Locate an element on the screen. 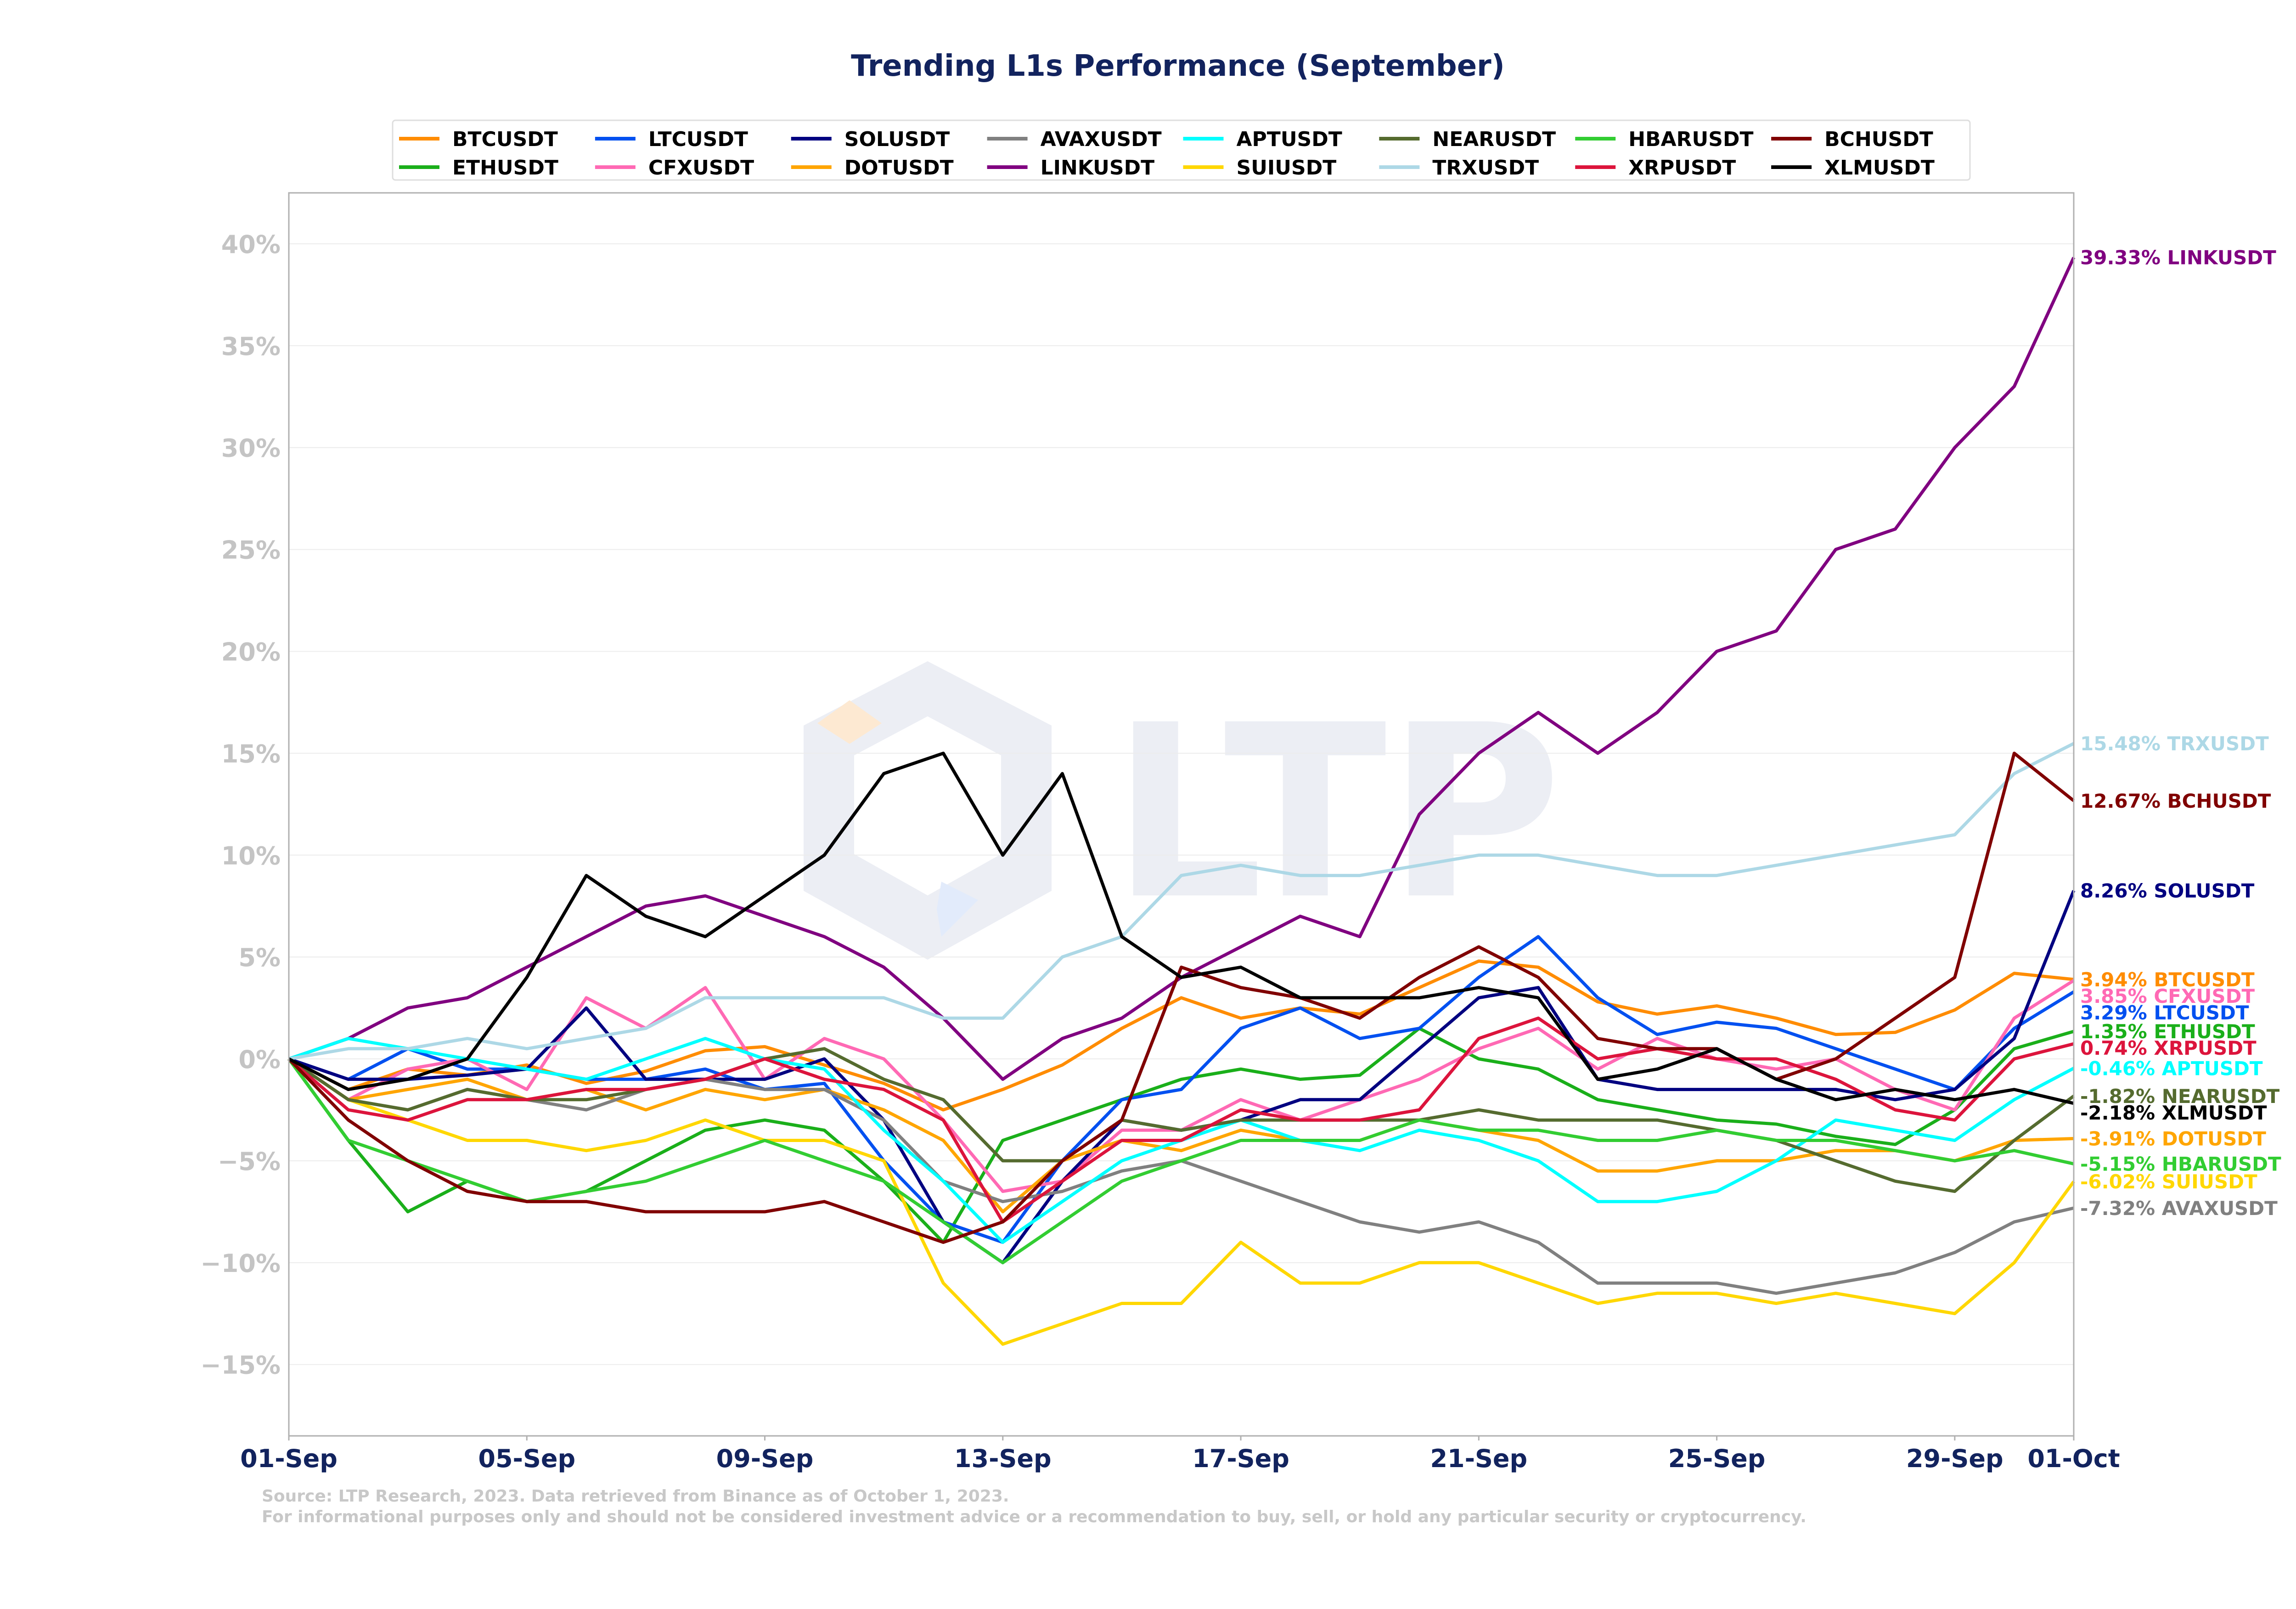 The height and width of the screenshot is (1609, 2296). x-tick-label: 05-Sep is located at coordinates (526, 1458).